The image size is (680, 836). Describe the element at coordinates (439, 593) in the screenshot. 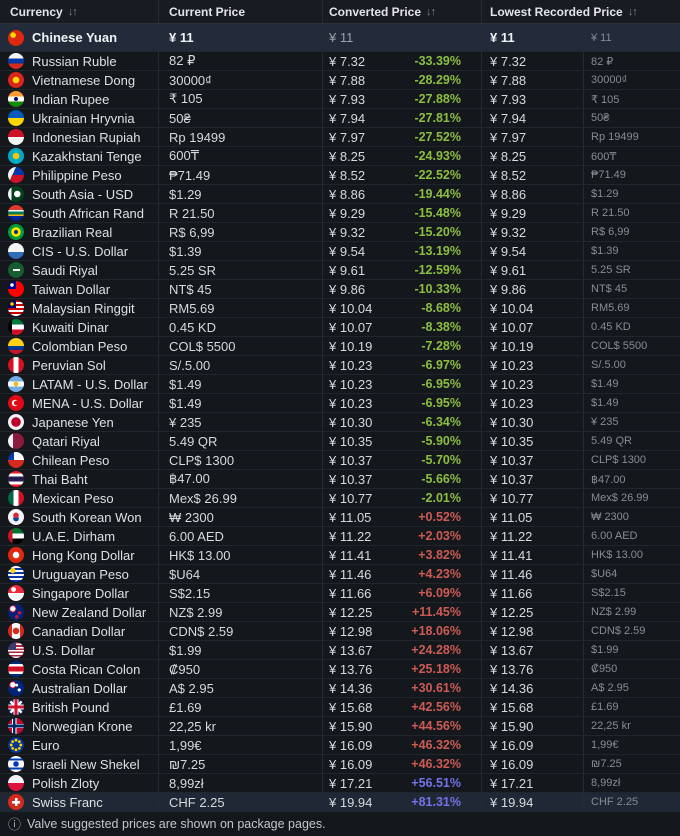

I see `price-change-percent: +6.09%` at that location.